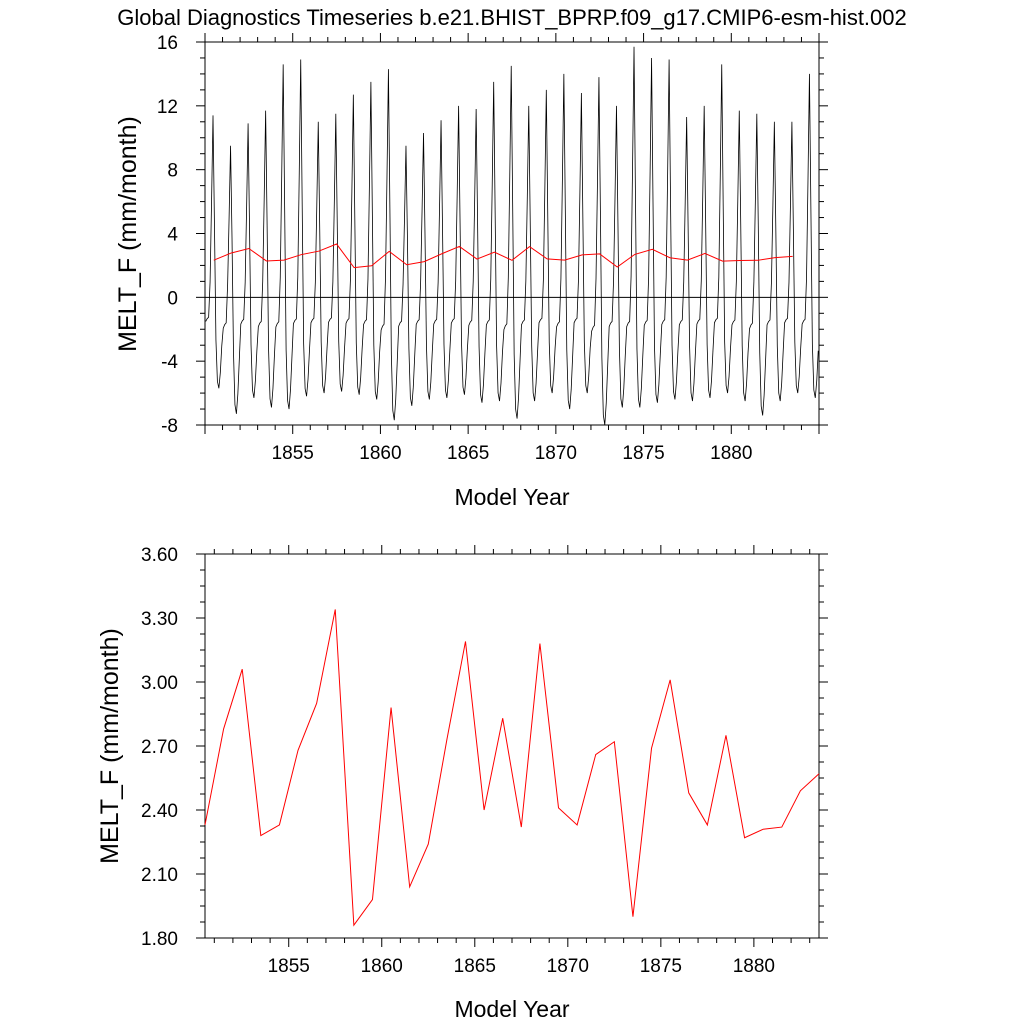 This screenshot has height=1024, width=1024. Describe the element at coordinates (380, 453) in the screenshot. I see `top-x-tick-label: 1860` at that location.